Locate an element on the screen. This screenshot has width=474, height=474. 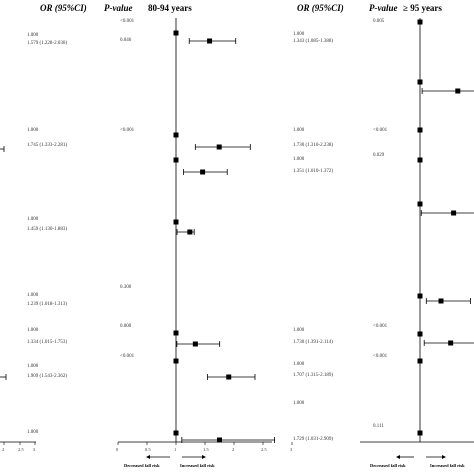
panel-title-95-plus: ≥ 95 years is located at coordinates (422, 8).